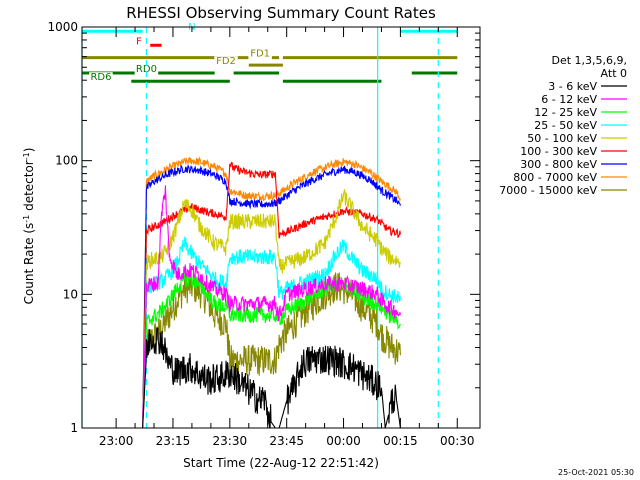  Describe the element at coordinates (74, 428) in the screenshot. I see `y-tick-label: 1` at that location.